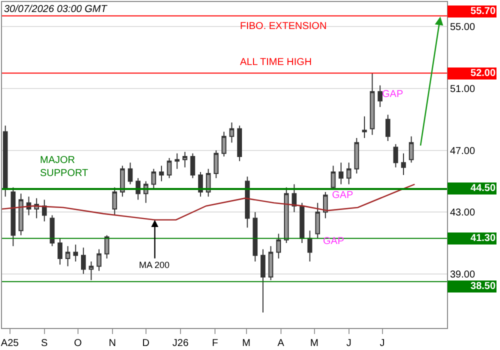 The height and width of the screenshot is (350, 500). I want to click on y-tick-label: 47.00, so click(463, 151).